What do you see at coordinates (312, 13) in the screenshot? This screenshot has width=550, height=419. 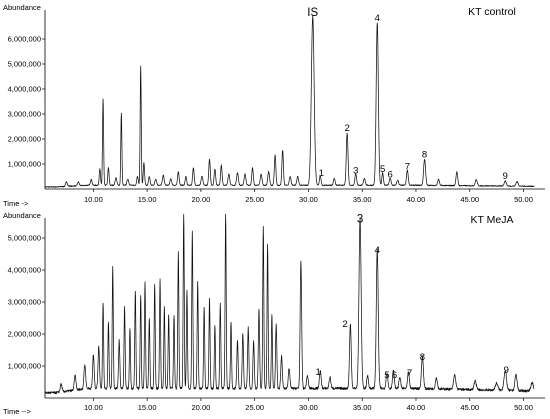 I see `peak-label: IS` at bounding box center [312, 13].